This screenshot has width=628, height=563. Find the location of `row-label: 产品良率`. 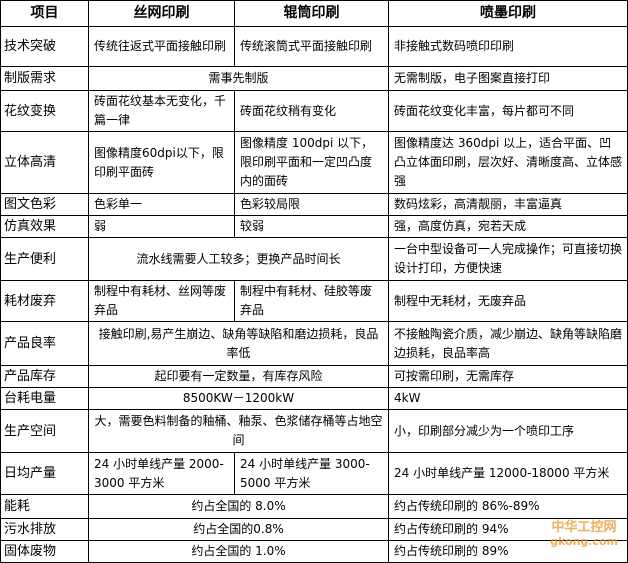

row-label: 产品良率 is located at coordinates (44, 343).